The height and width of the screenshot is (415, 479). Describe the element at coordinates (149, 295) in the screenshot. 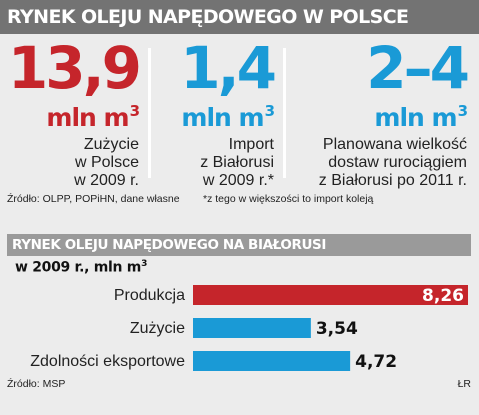

I see `category-label: Produkcja` at that location.